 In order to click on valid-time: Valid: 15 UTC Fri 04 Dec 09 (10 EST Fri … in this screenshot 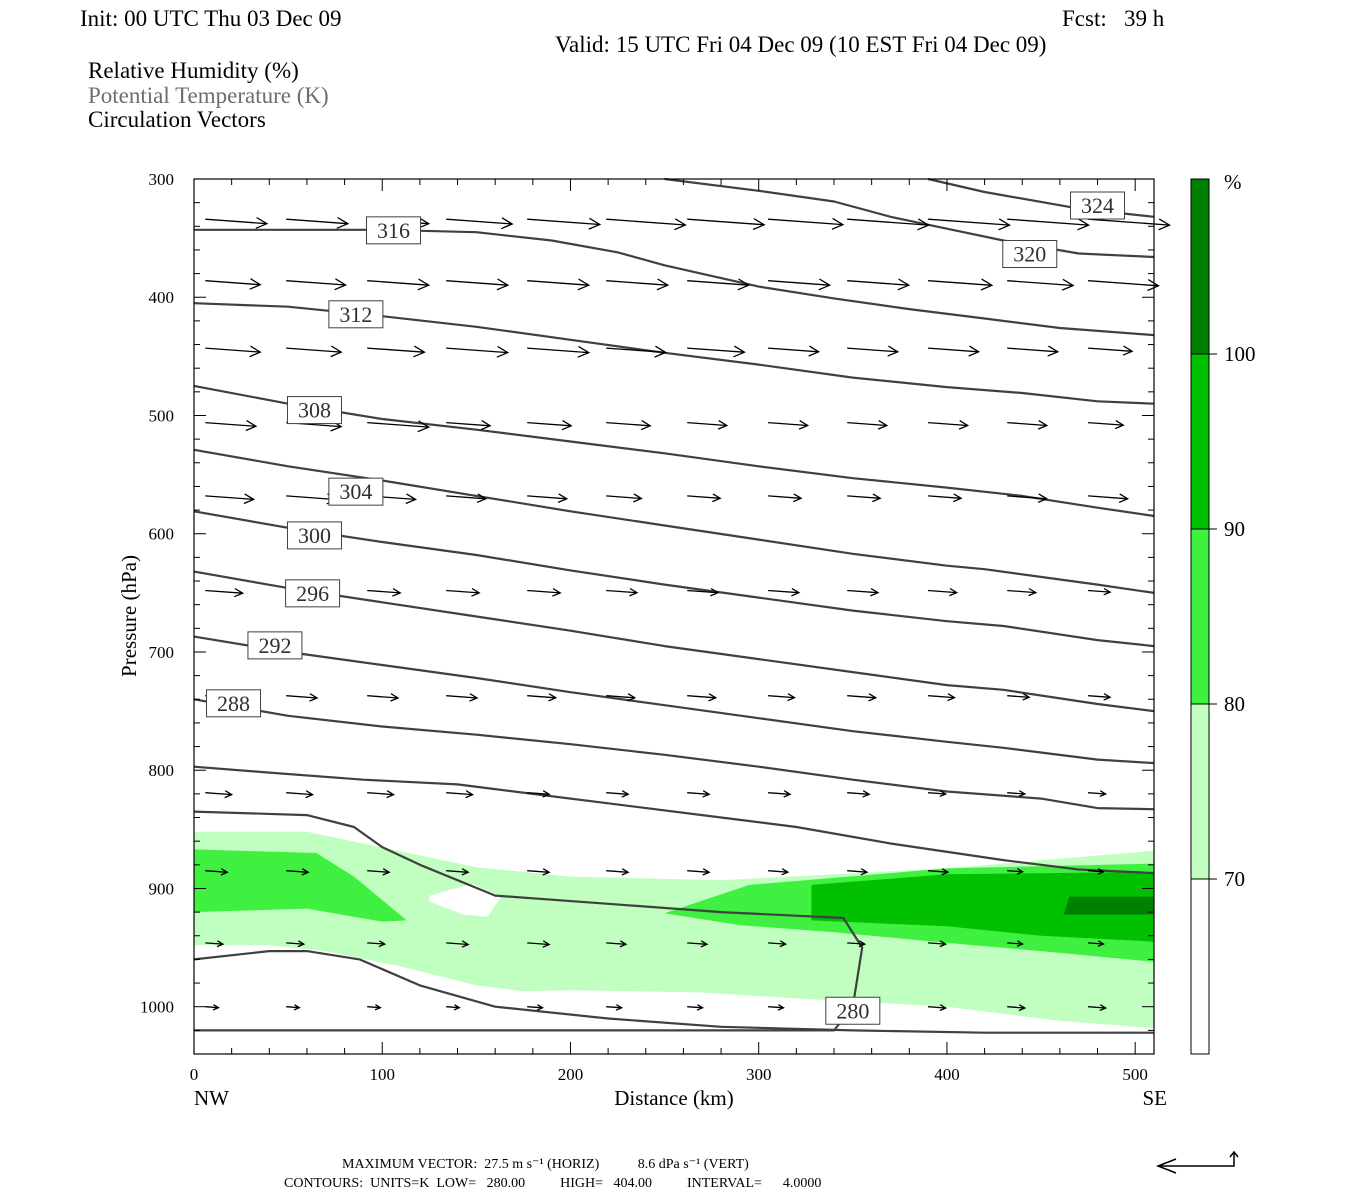, I will do `click(801, 44)`.